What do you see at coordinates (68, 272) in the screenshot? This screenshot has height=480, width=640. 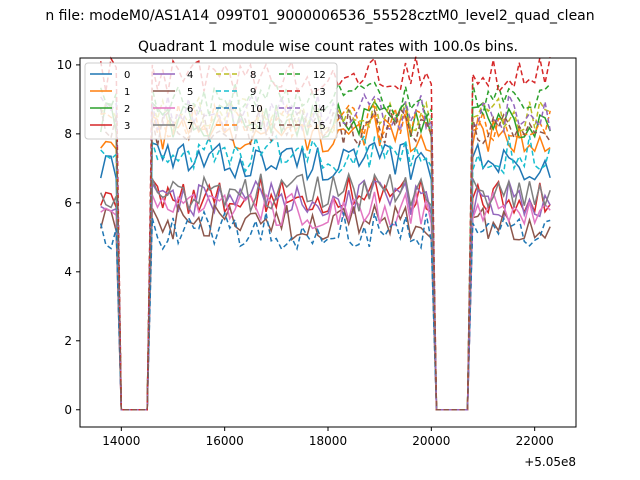 I see `y-tick-label: 4` at bounding box center [68, 272].